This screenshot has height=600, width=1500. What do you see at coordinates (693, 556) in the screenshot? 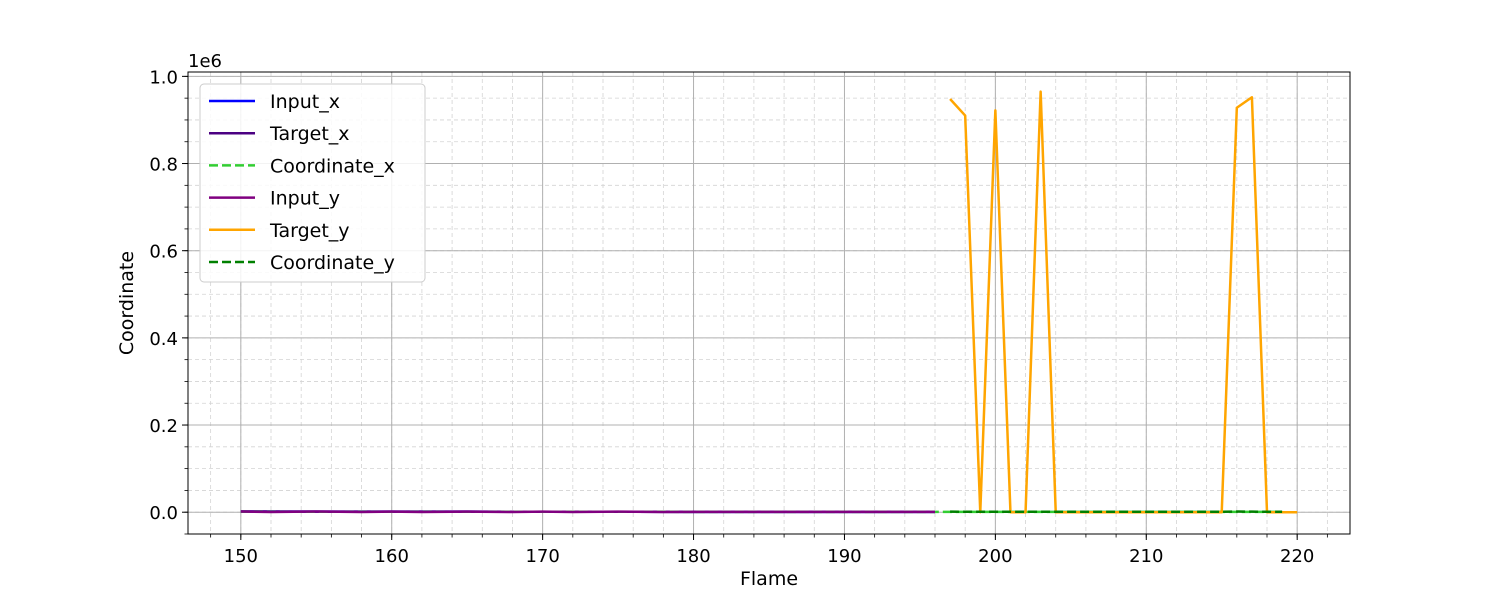
I see `x-tick-label: 180` at bounding box center [693, 556].